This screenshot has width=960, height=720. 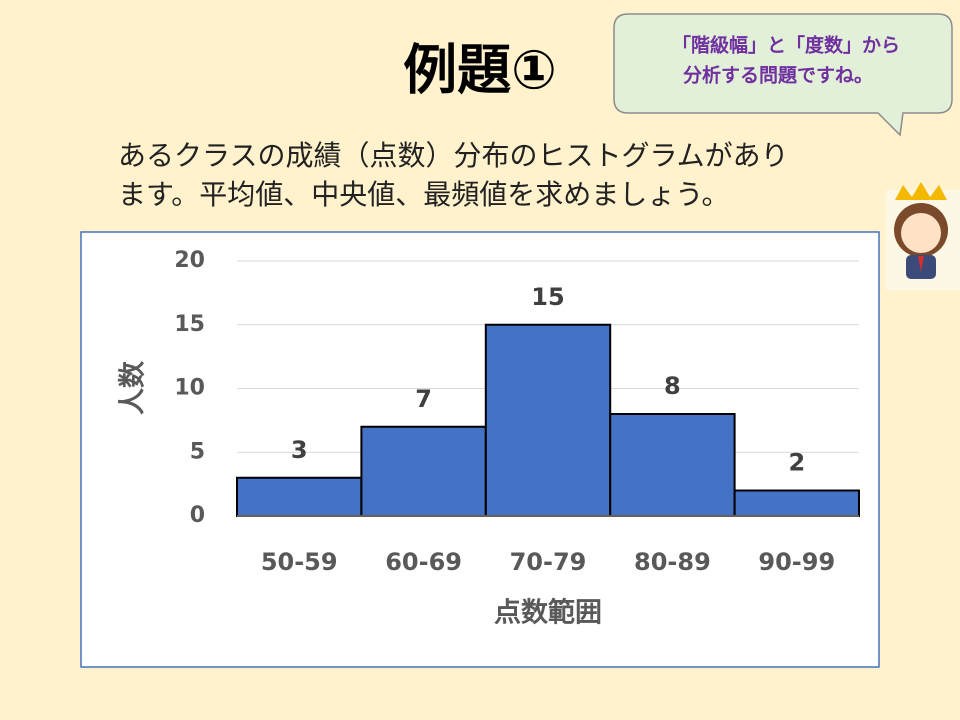 I want to click on y-axis-title: 人数, so click(x=133, y=387).